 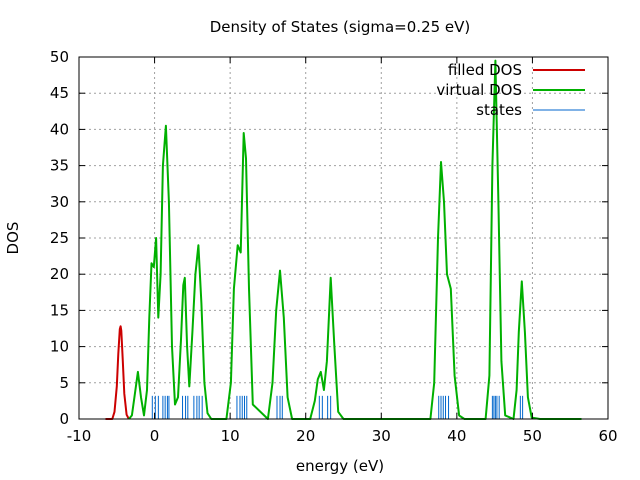 I want to click on legend-label: virtual DOS, so click(x=479, y=90).